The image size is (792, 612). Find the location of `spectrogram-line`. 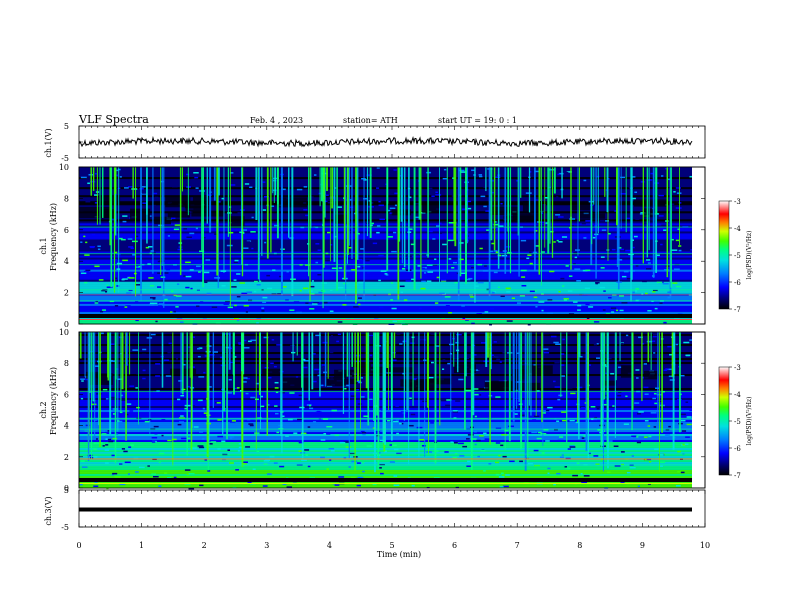

spectrogram-line is located at coordinates (385, 465).